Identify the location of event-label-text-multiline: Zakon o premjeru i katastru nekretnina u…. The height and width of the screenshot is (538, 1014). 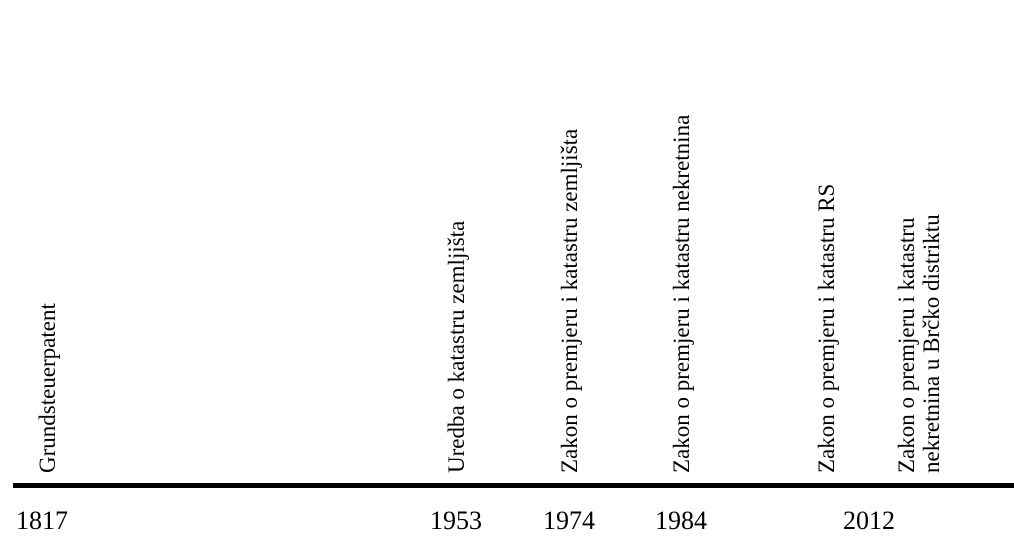
(919, 343).